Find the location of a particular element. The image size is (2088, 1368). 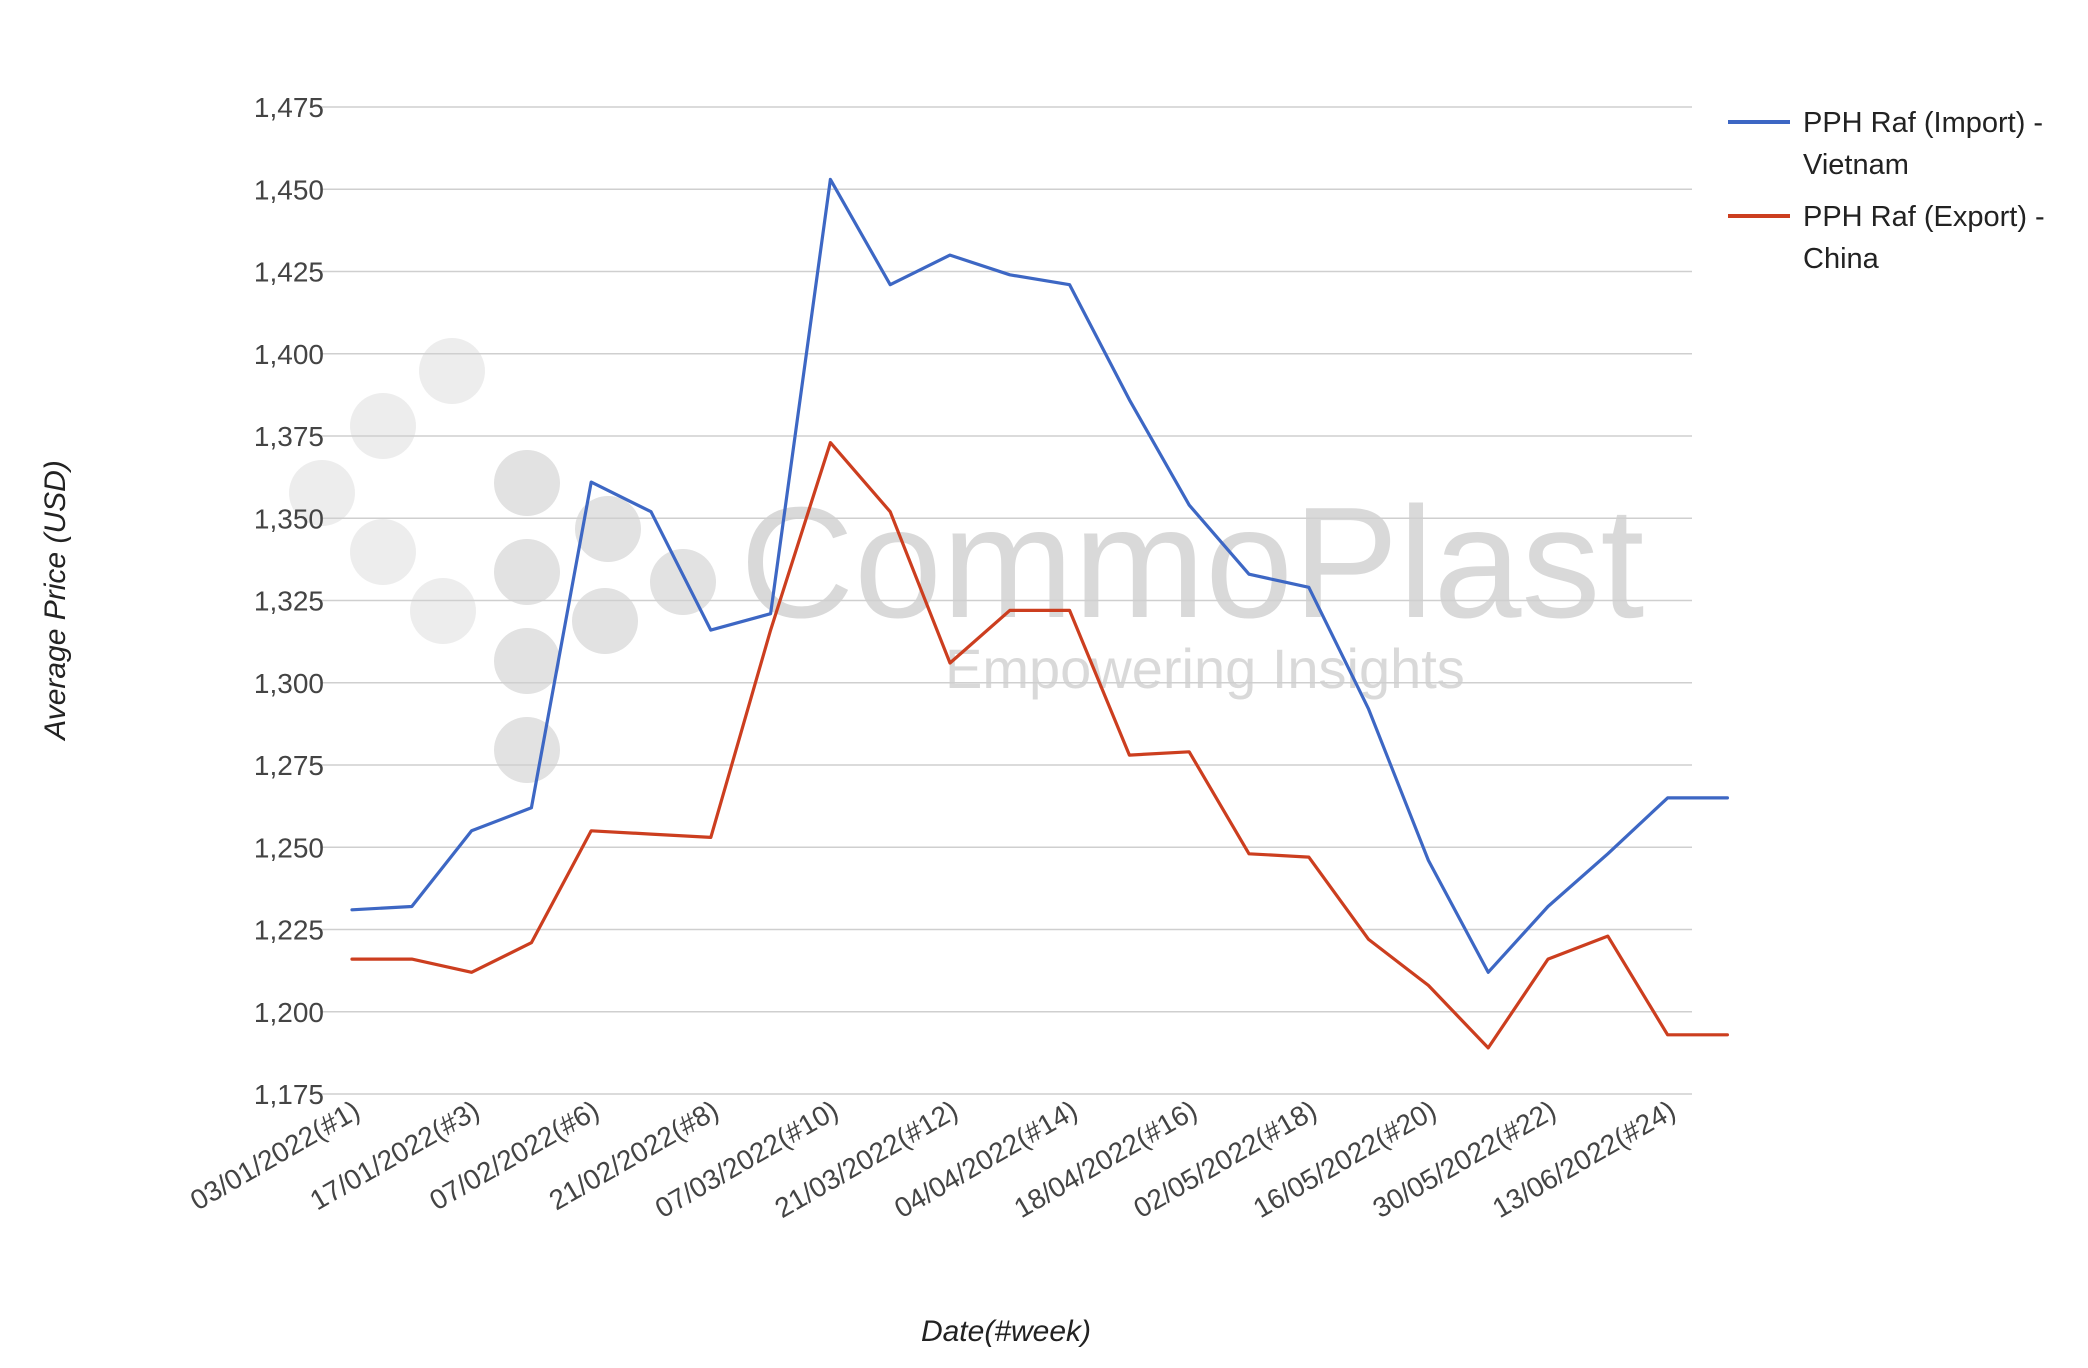

y-tick-label: 1,175 is located at coordinates (289, 1094).